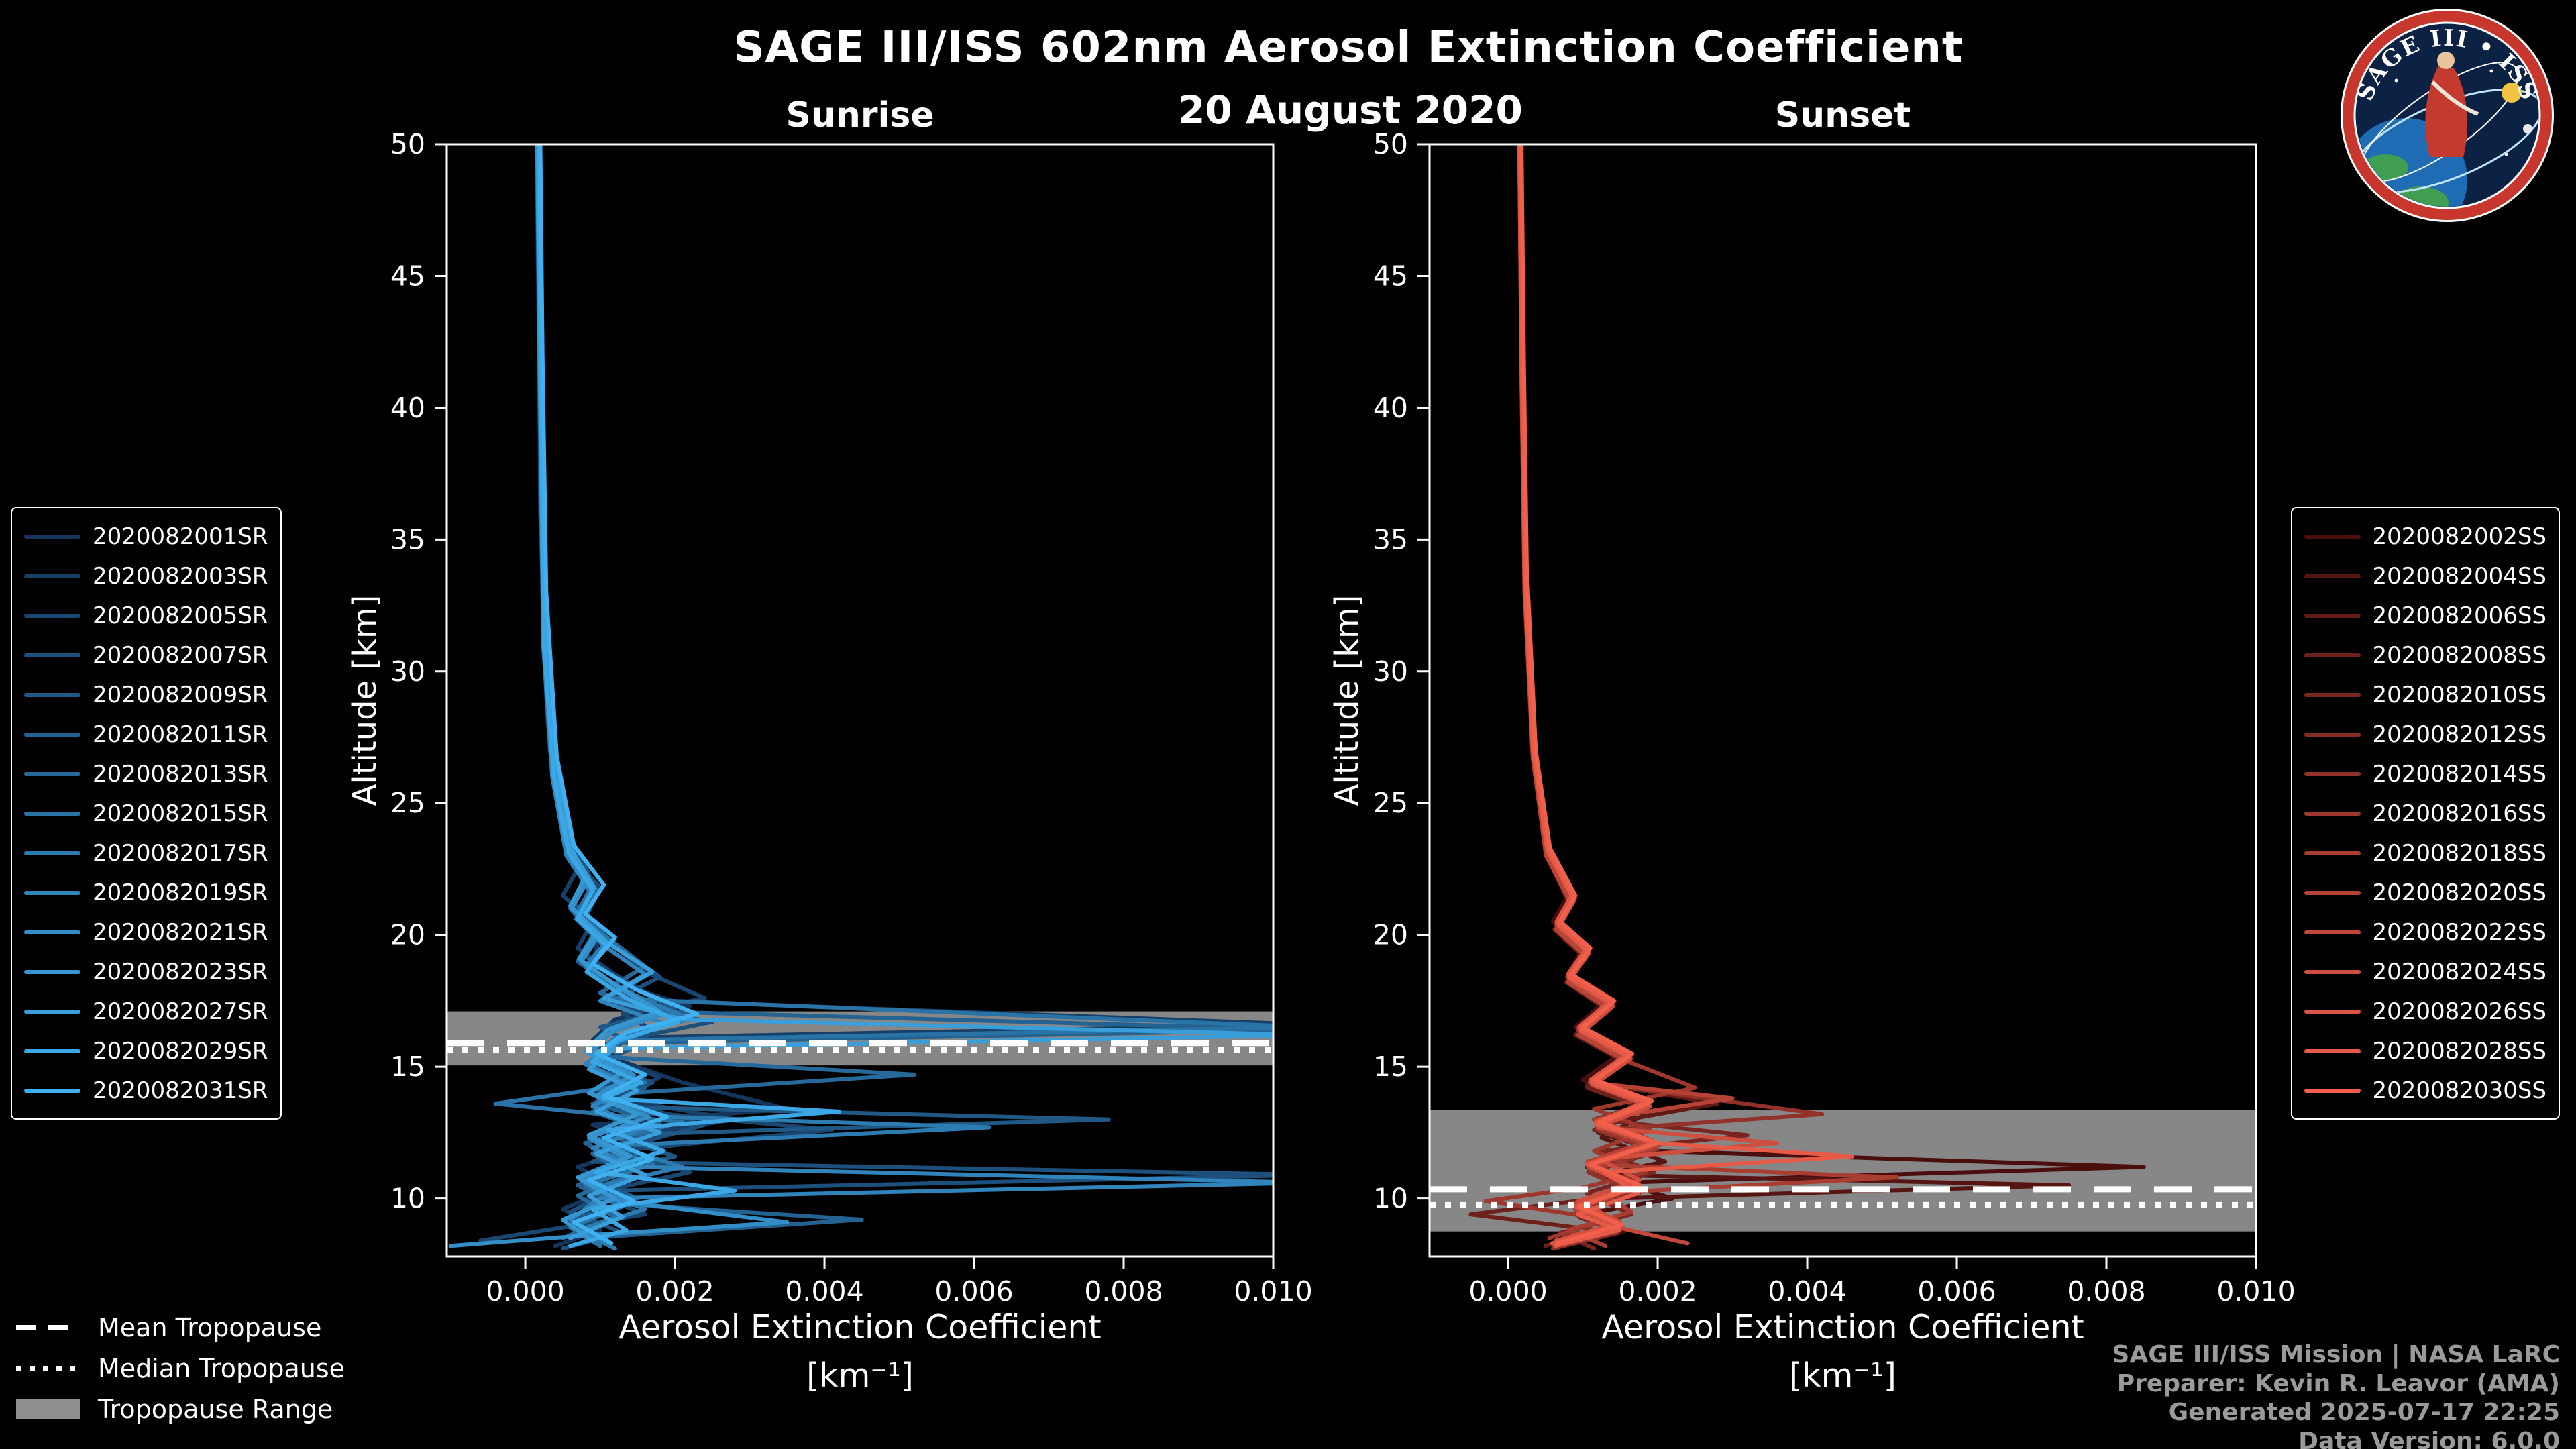  What do you see at coordinates (1842, 1327) in the screenshot?
I see `sunset-x-axis-label: Aerosol Extinction Coefficient` at bounding box center [1842, 1327].